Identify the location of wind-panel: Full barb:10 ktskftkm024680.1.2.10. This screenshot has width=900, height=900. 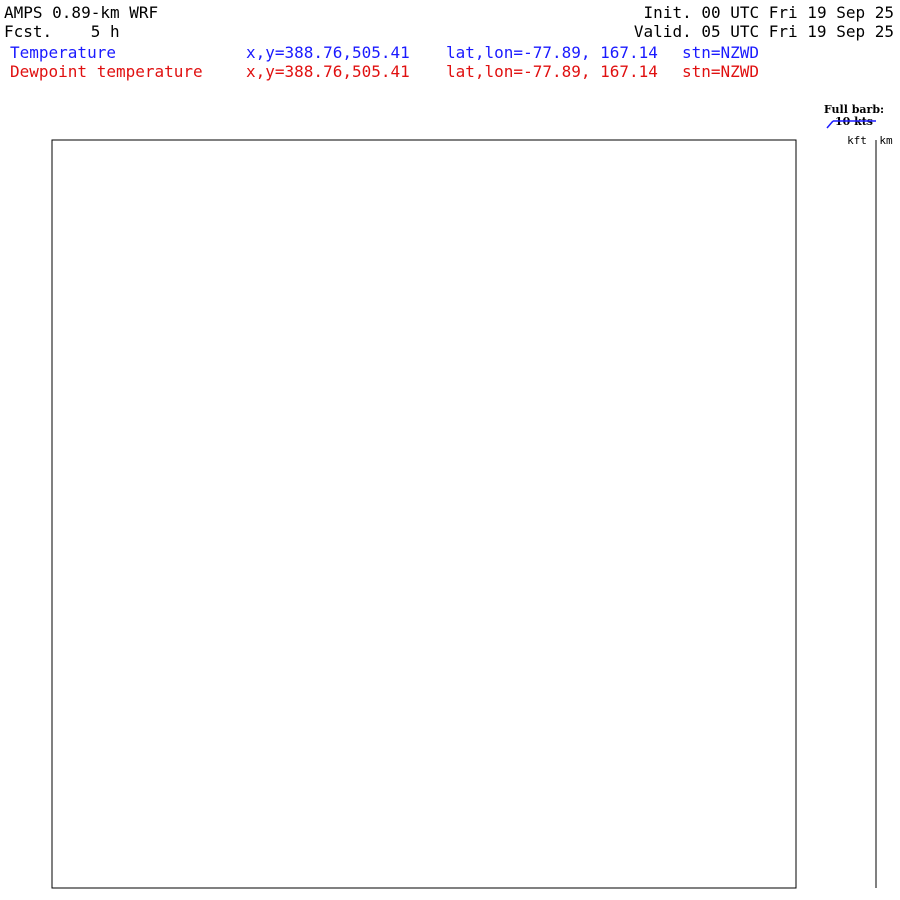
(858, 495).